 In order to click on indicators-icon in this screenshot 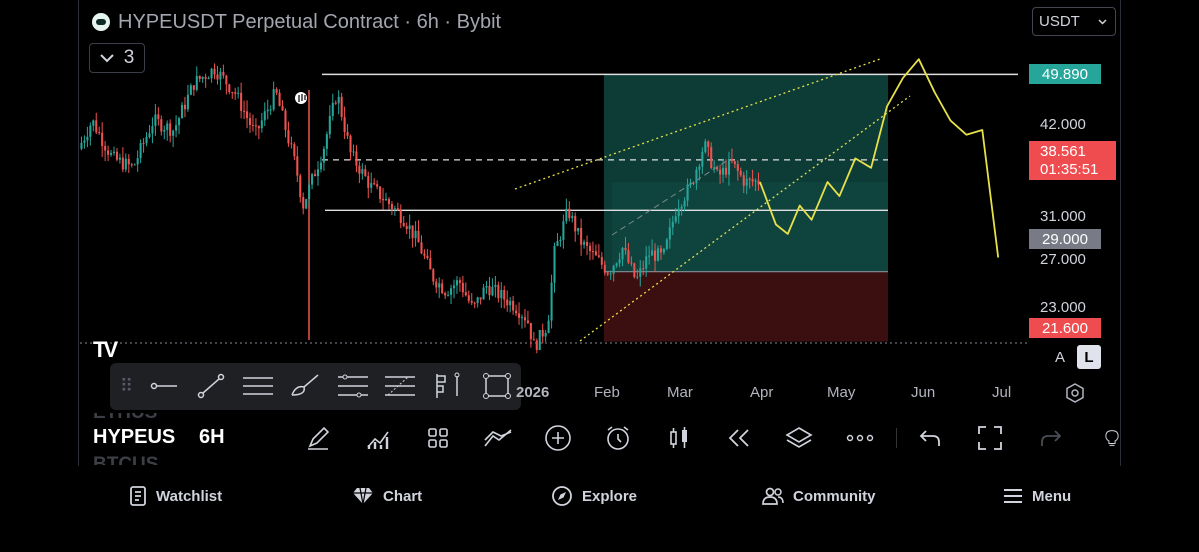, I will do `click(378, 438)`.